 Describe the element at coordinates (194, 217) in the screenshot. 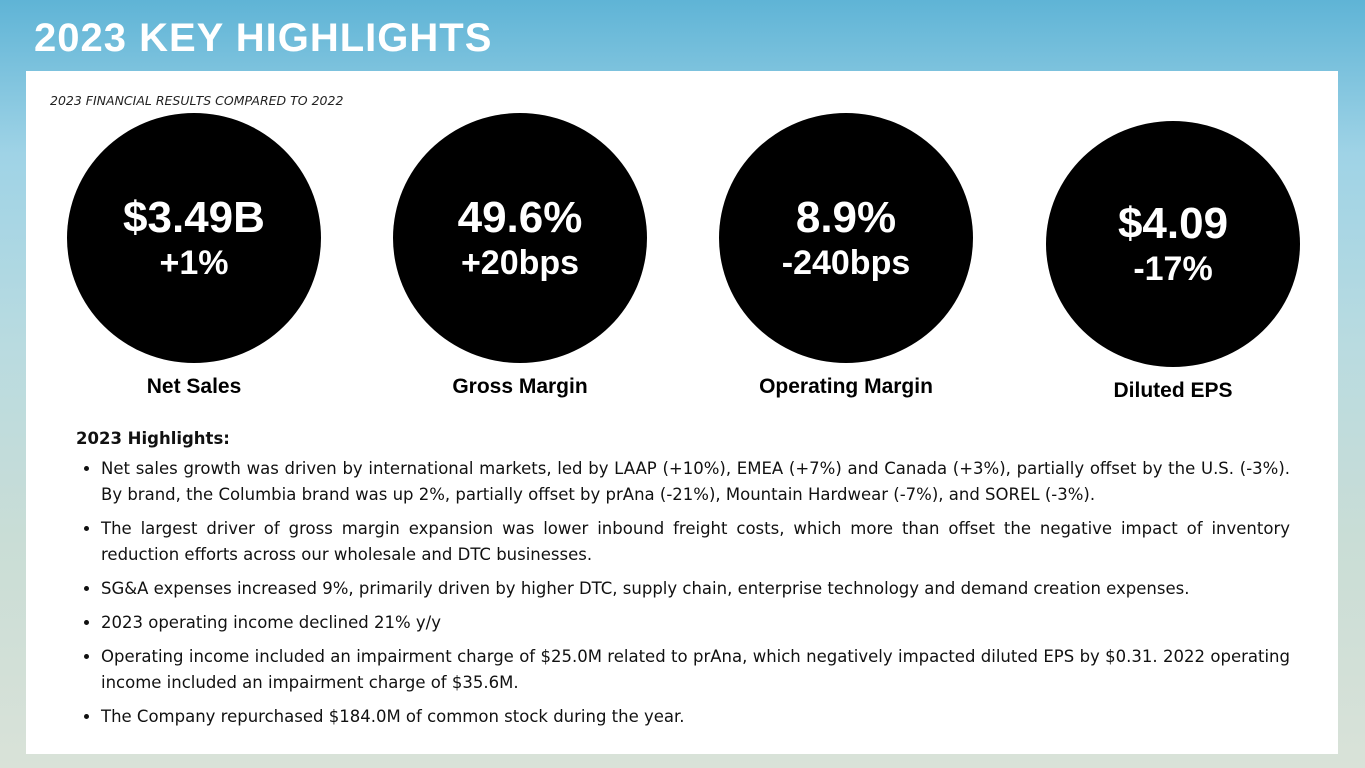

I see `metric-value: $3.49B` at that location.